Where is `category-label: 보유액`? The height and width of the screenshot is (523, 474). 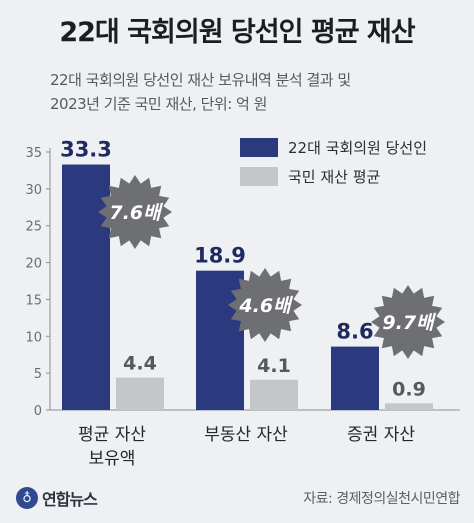
category-label: 보유액 is located at coordinates (112, 459).